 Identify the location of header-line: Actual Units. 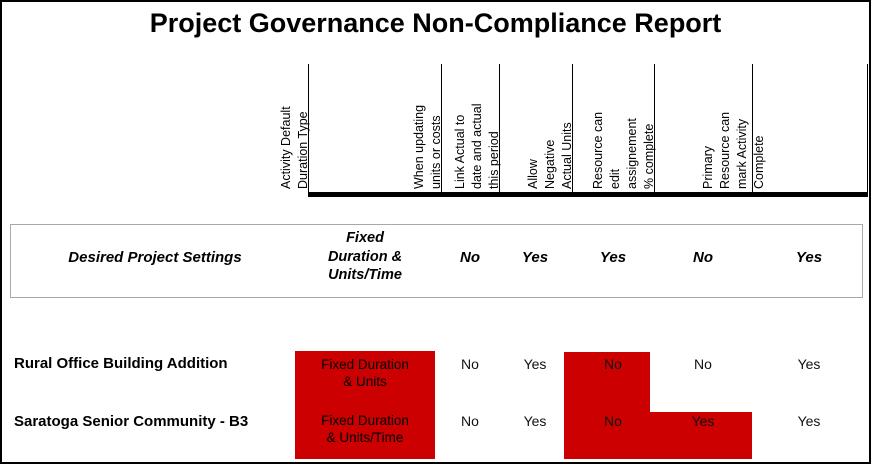
(567, 155).